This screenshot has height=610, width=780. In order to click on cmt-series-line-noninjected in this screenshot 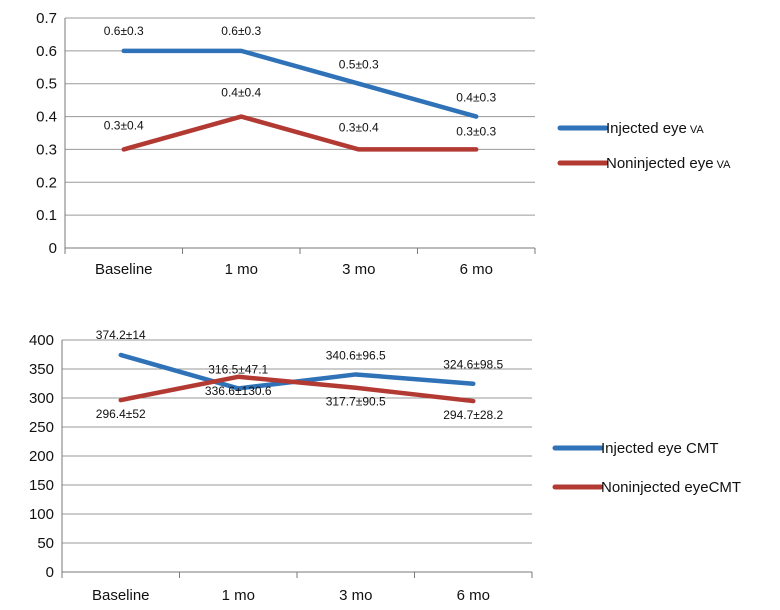, I will do `click(297, 389)`.